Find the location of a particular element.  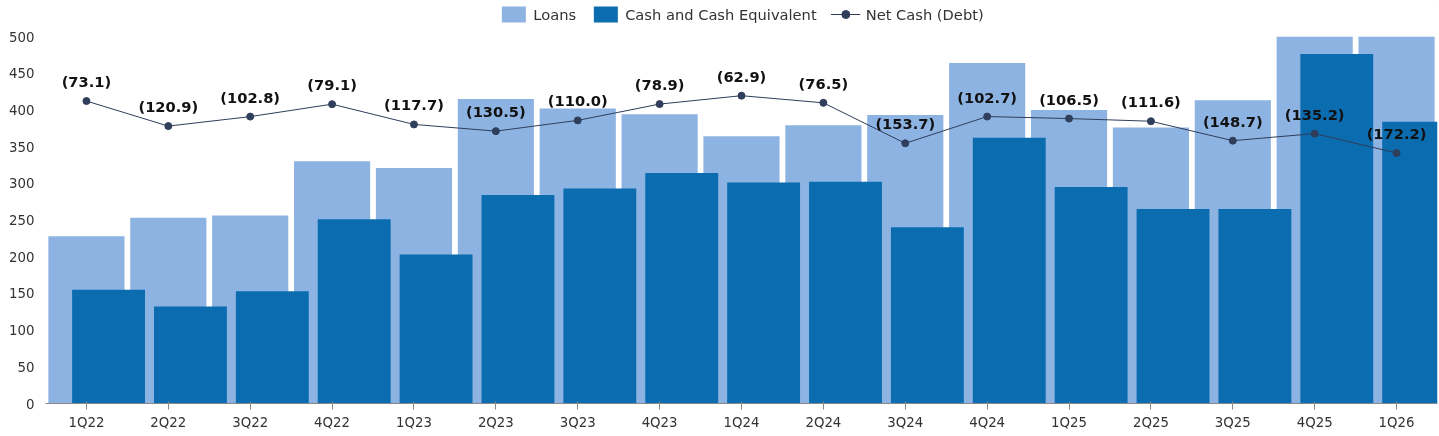

y-tick-label: 50 is located at coordinates (26, 367).